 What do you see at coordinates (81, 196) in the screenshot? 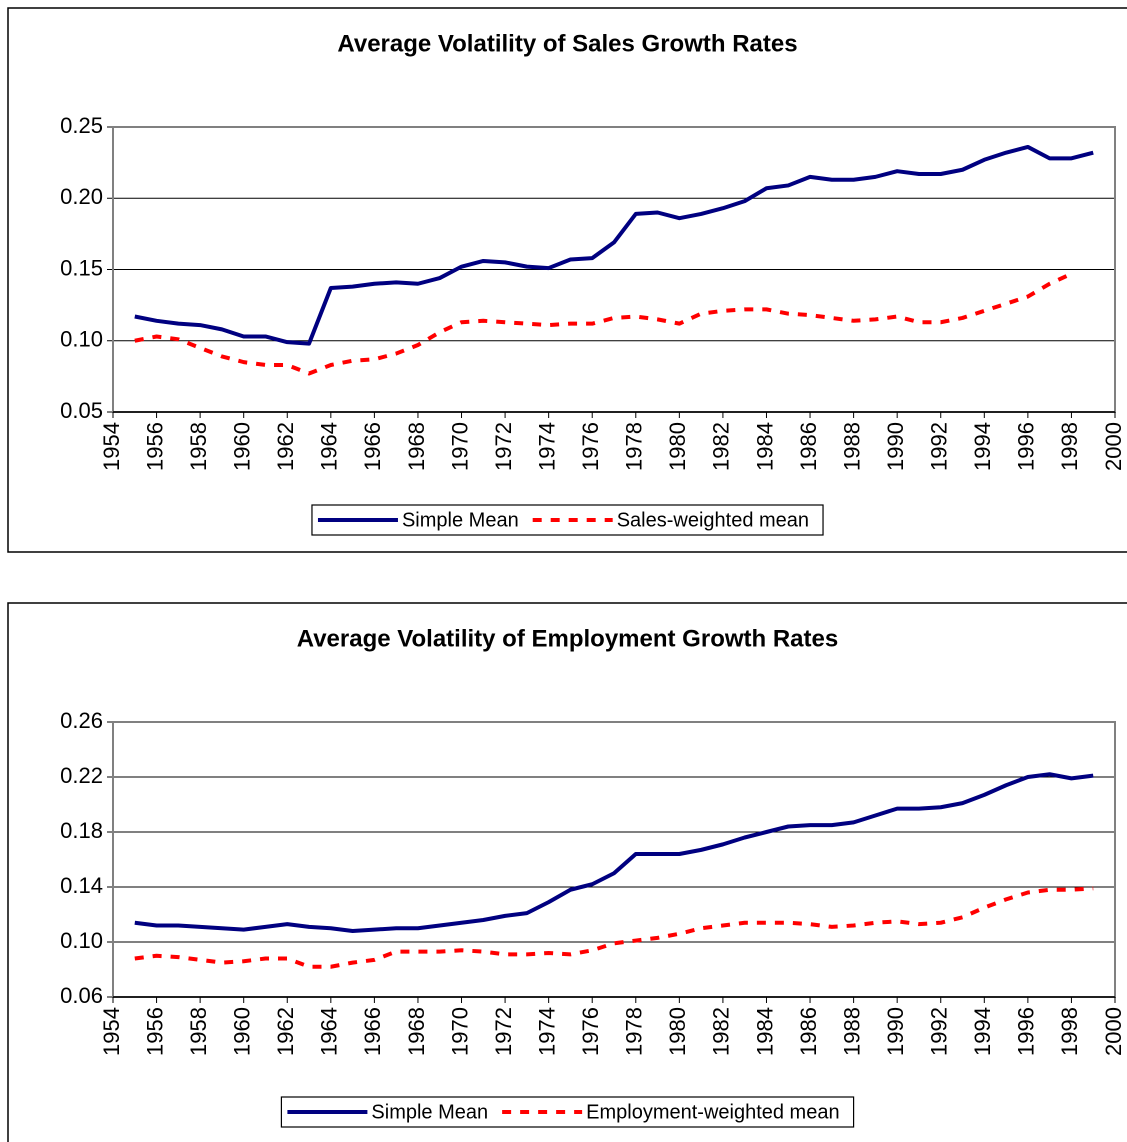
I see `y-tick-label: 0.20` at bounding box center [81, 196].